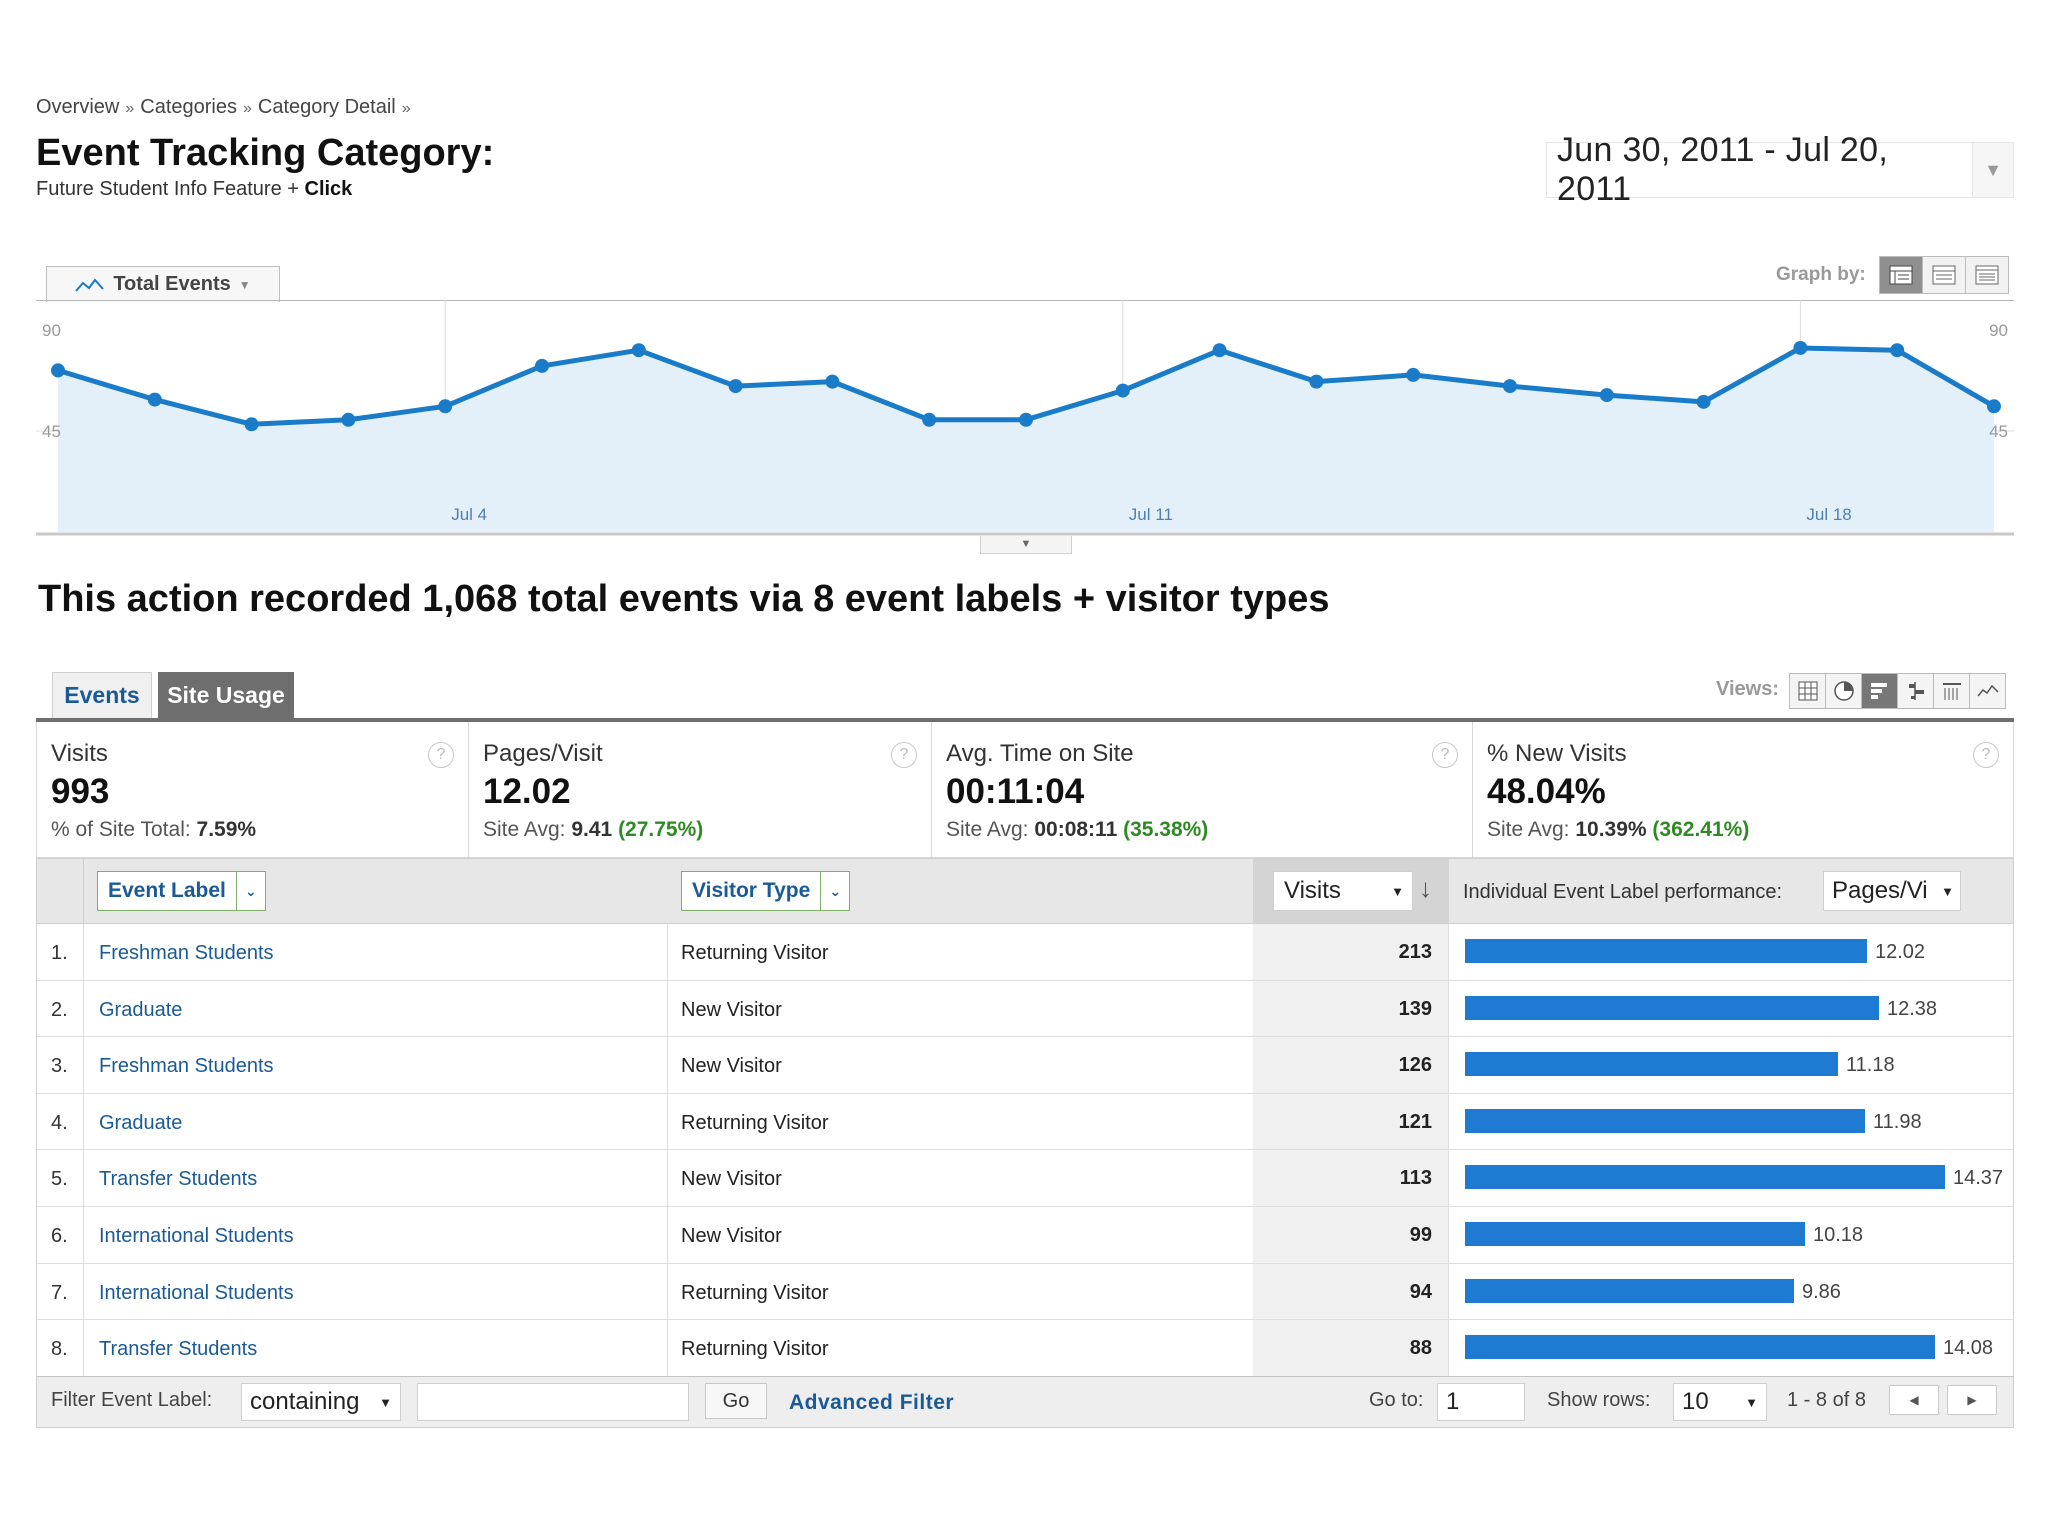 This screenshot has height=1536, width=2048. I want to click on performance-metric-select: Pages/Vi ▼, so click(1892, 891).